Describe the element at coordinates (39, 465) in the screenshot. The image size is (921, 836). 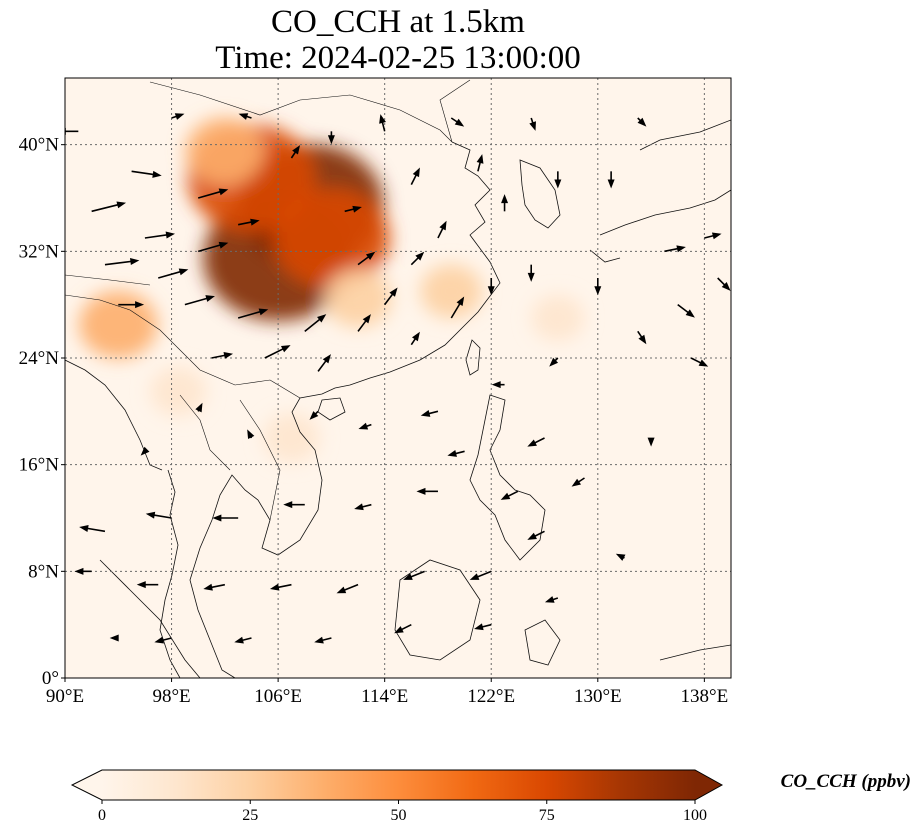
I see `y-tick-label: 16°N` at that location.